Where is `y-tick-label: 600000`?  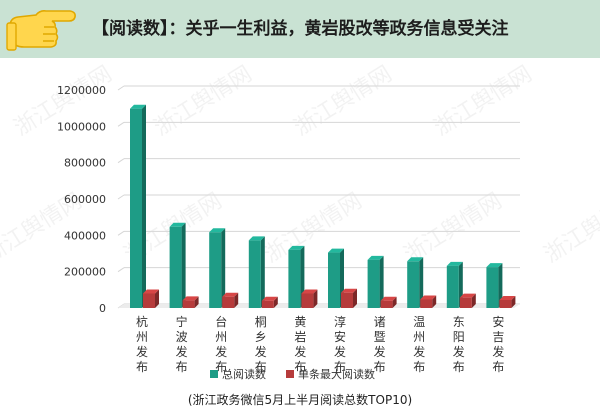 y-tick-label: 600000 is located at coordinates (85, 199).